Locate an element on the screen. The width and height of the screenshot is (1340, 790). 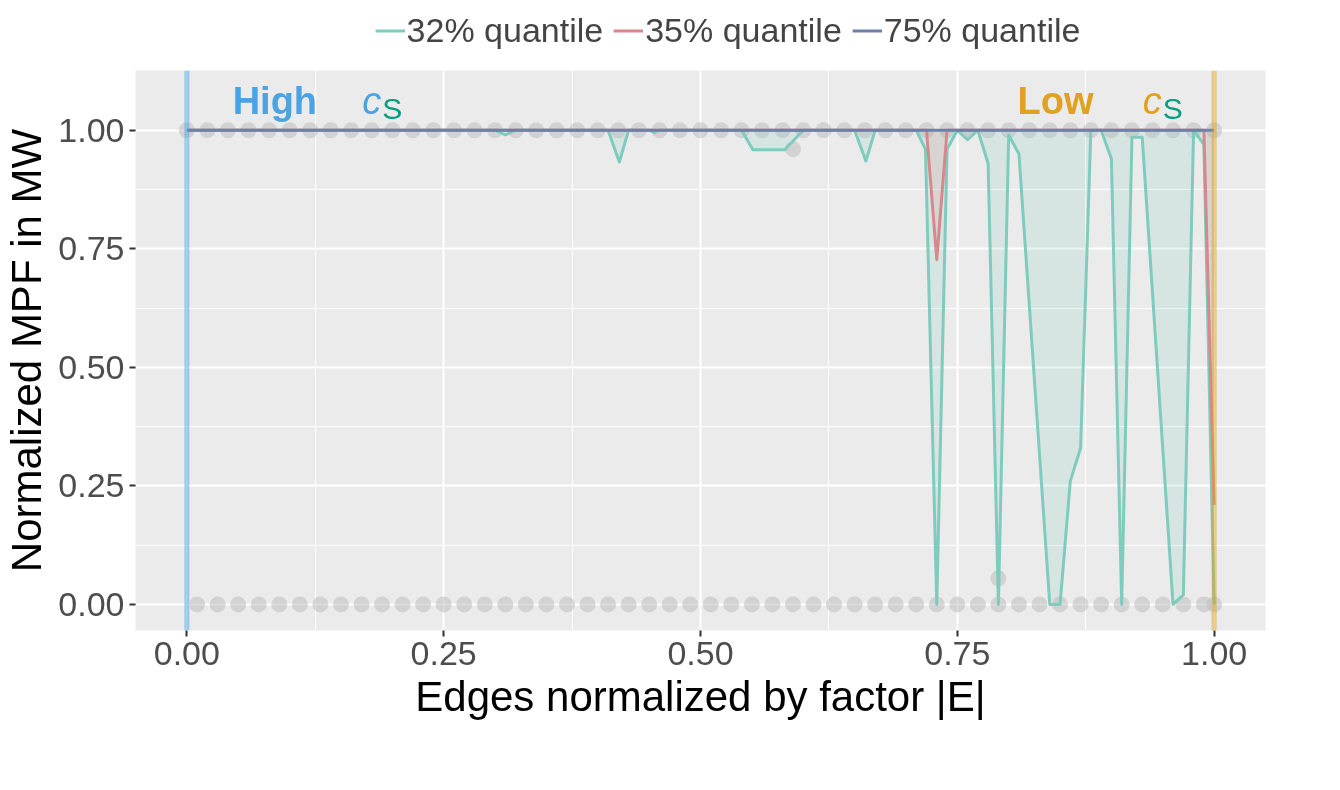
y-tick-label: 1.00 is located at coordinates (91, 129).